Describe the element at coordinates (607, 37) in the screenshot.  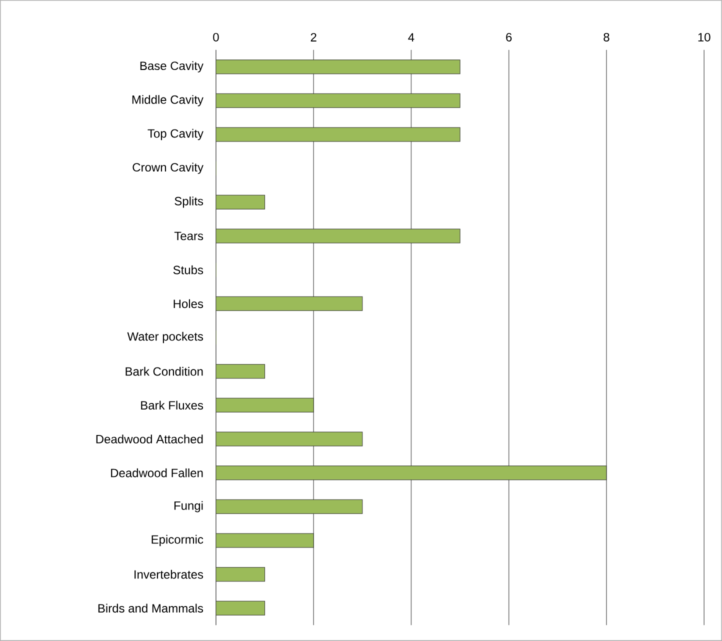
I see `x-tick-label: 8` at that location.